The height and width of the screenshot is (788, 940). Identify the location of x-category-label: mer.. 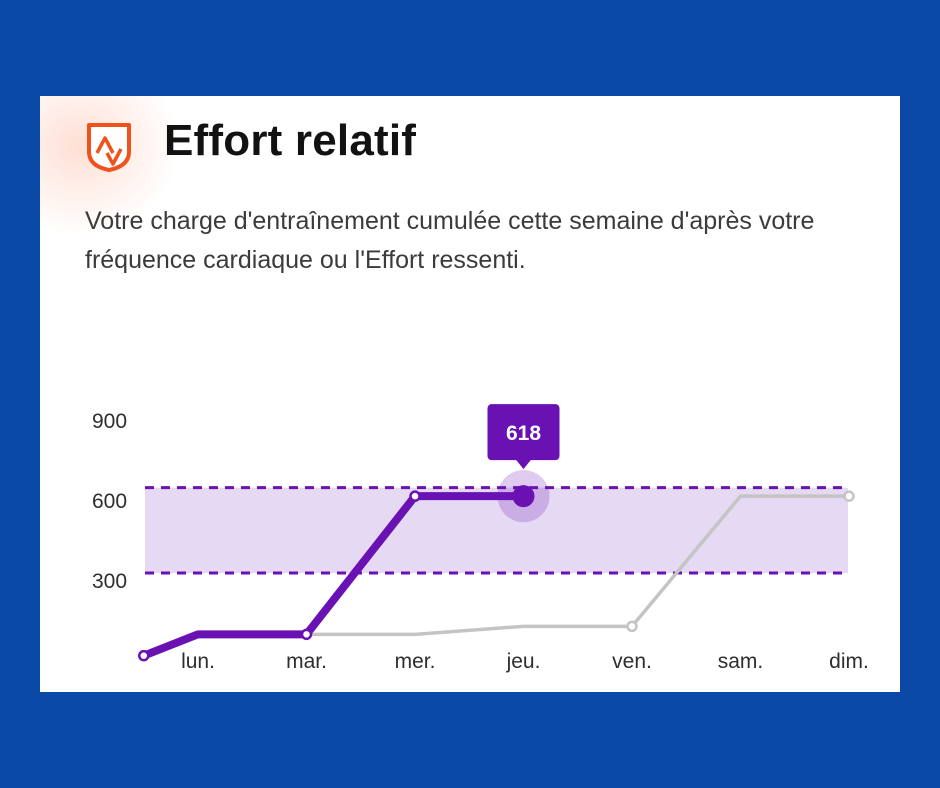
(415, 661).